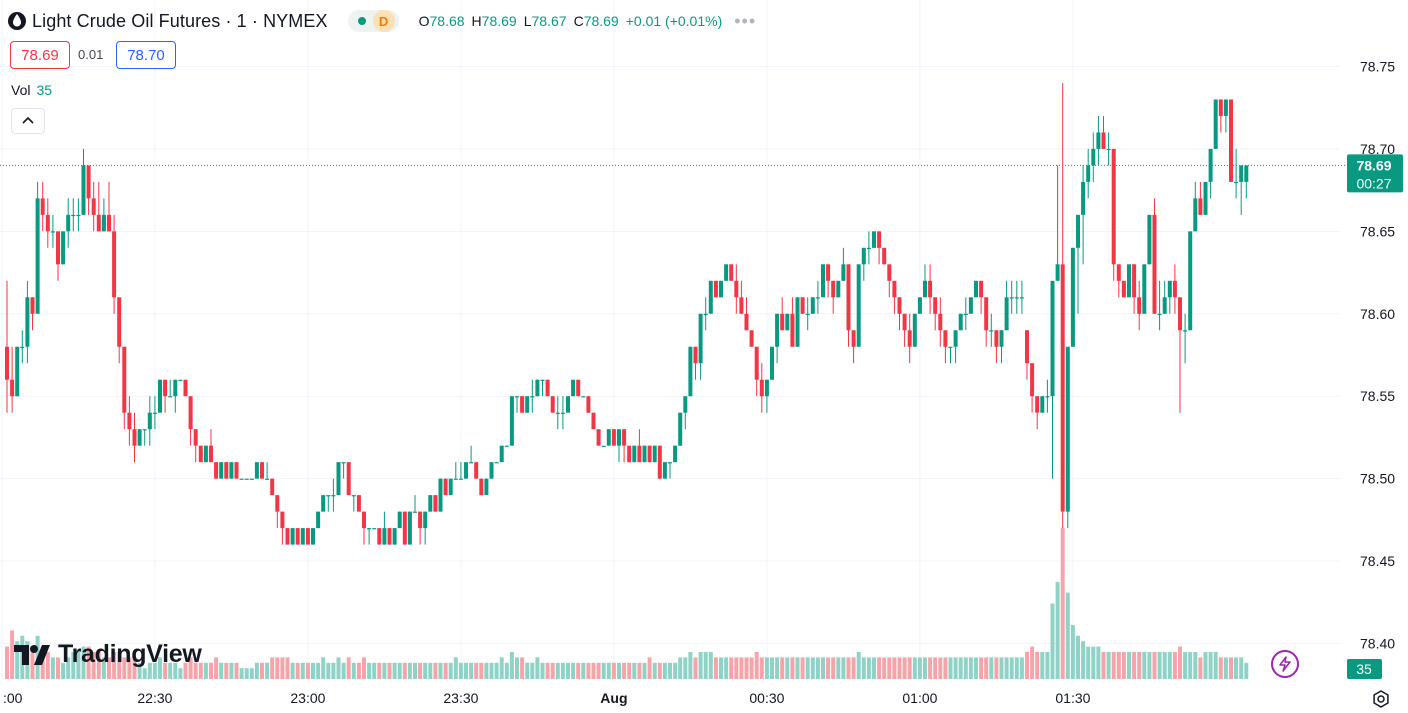 This screenshot has width=1408, height=713. What do you see at coordinates (1285, 664) in the screenshot?
I see `flash-icon` at bounding box center [1285, 664].